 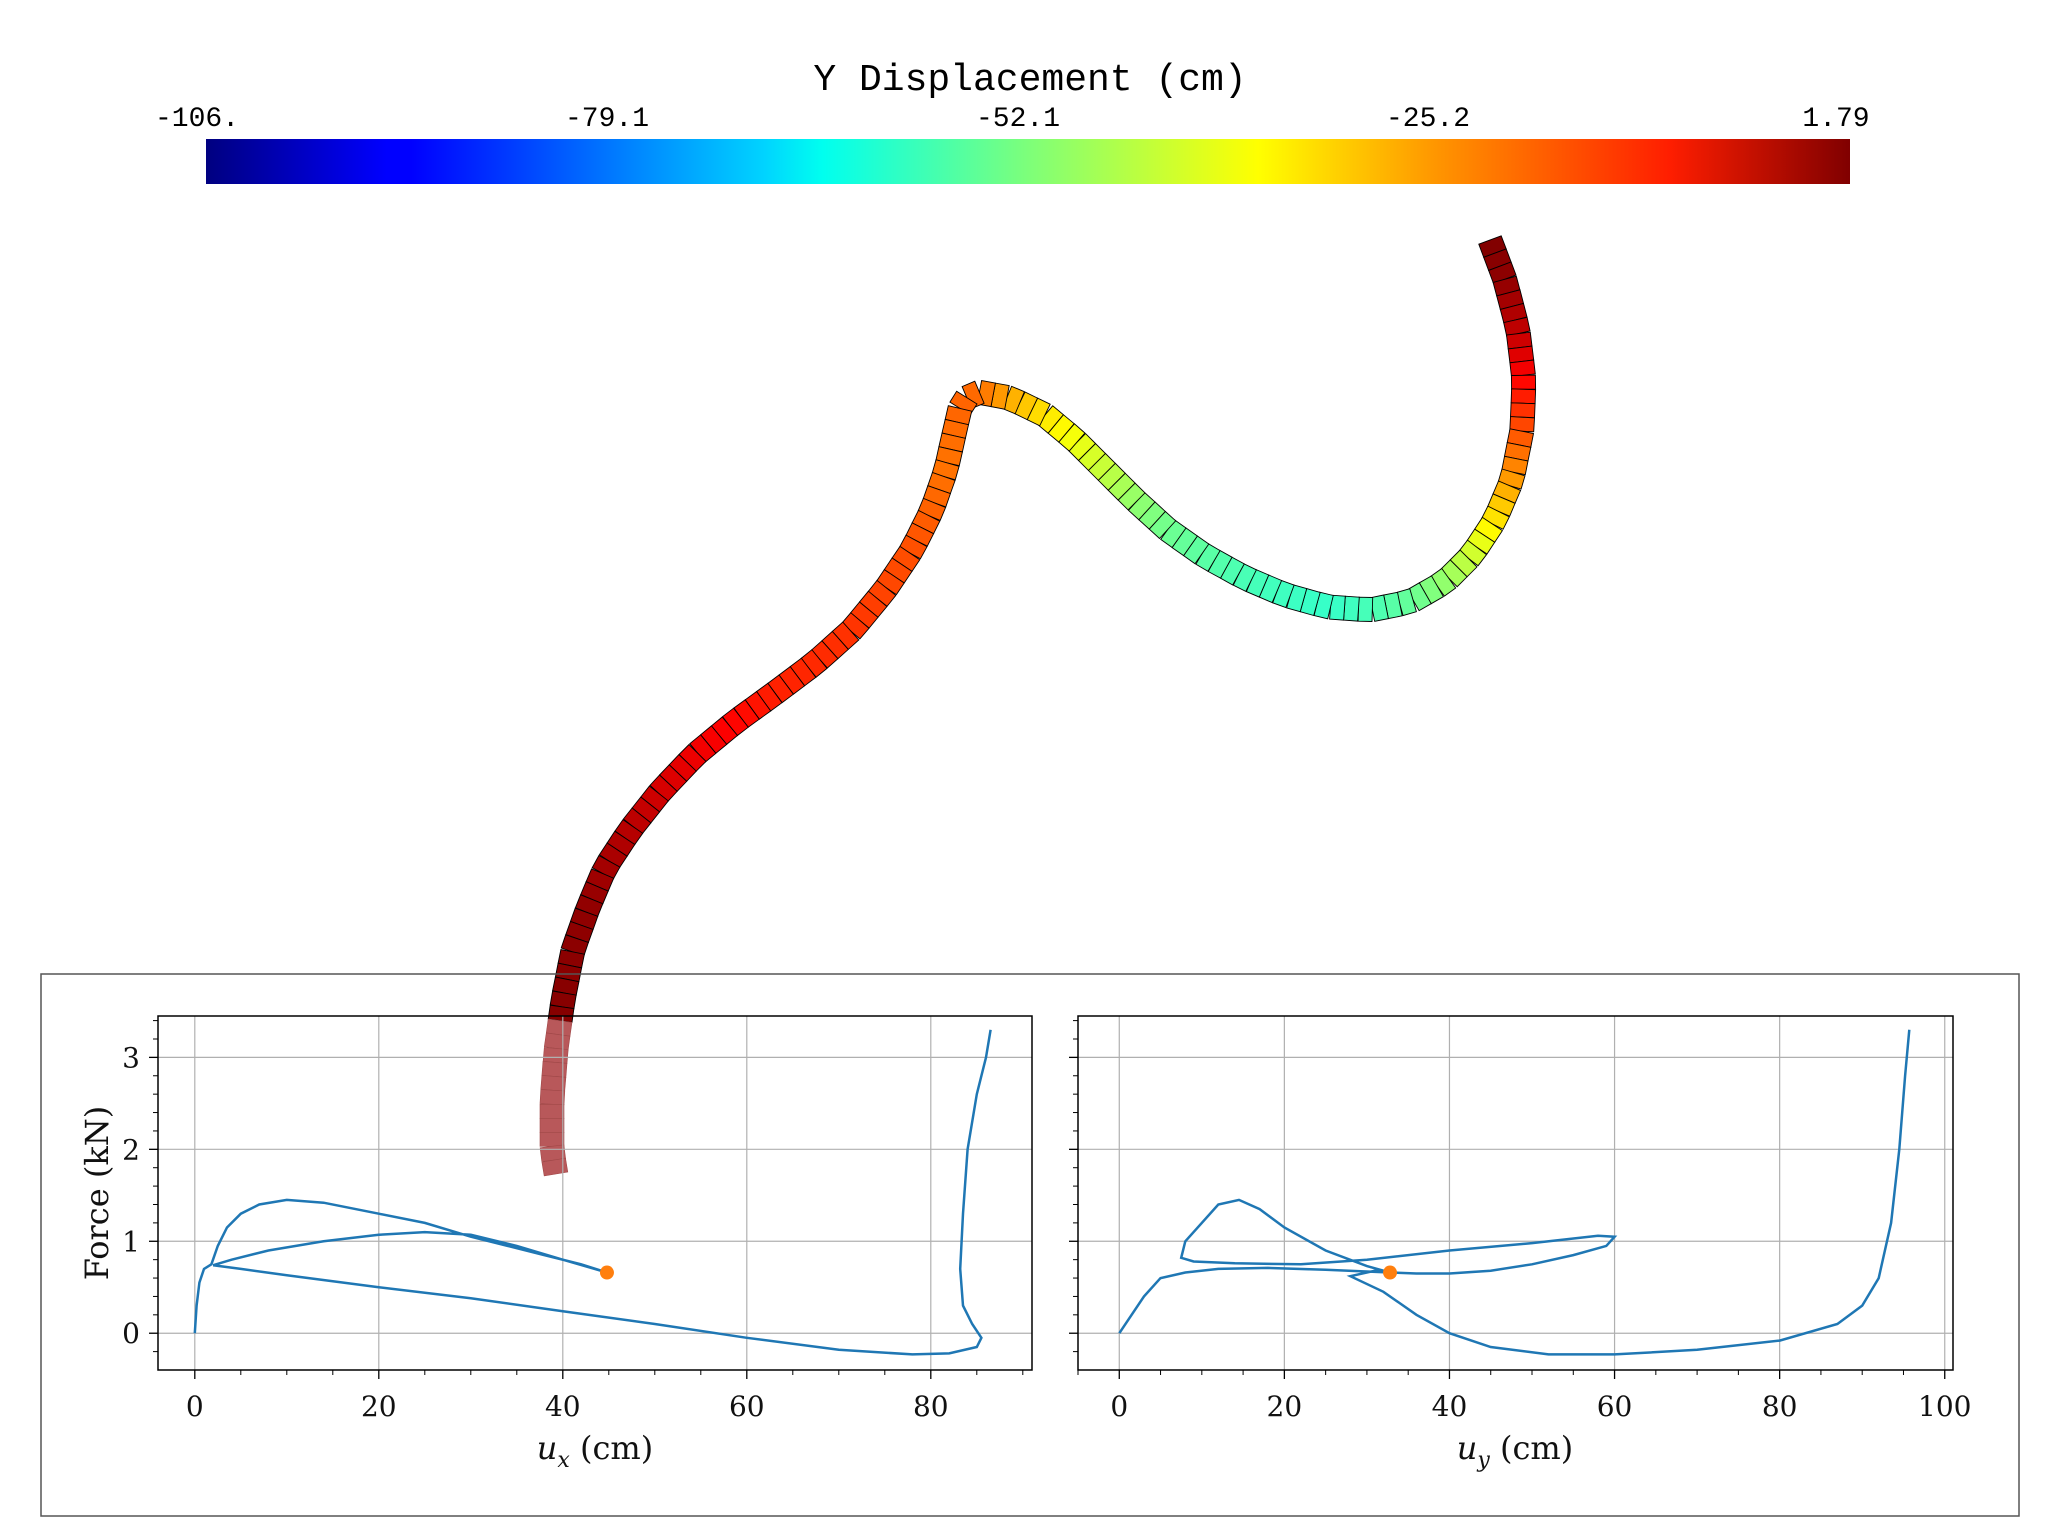 I want to click on force-vs-ux-axes: 0 20 40 60 80 0 1 2 3 Force (kN) ux (cm), so click(x=555, y=1244).